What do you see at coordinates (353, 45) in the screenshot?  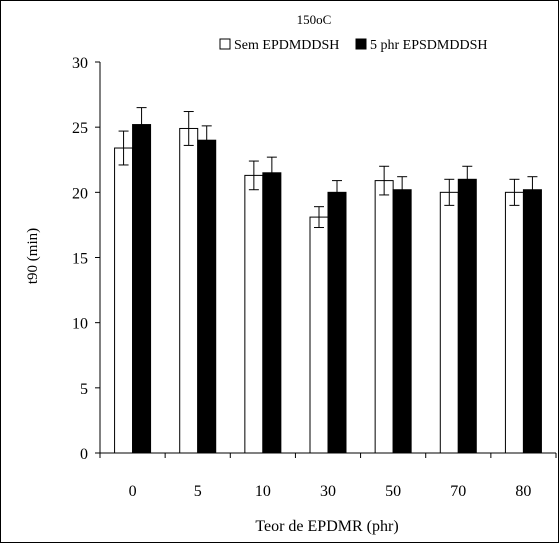 I see `legend: Sem EPDMDDSH 5 phr EPSDMDDSH` at bounding box center [353, 45].